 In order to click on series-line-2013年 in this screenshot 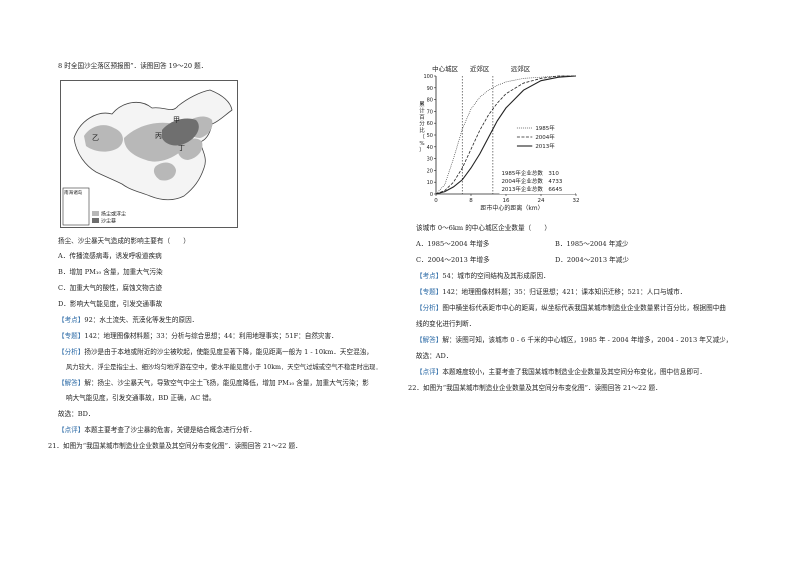, I will do `click(506, 135)`.